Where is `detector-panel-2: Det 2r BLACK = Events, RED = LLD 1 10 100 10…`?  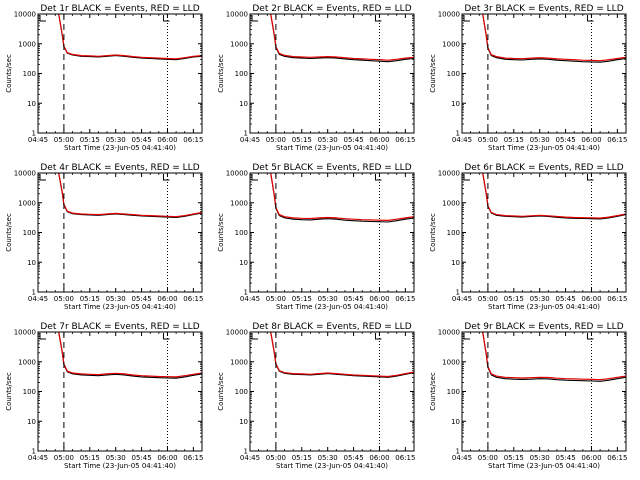
detector-panel-2: Det 2r BLACK = Events, RED = LLD 1 10 100 10… is located at coordinates (316, 78).